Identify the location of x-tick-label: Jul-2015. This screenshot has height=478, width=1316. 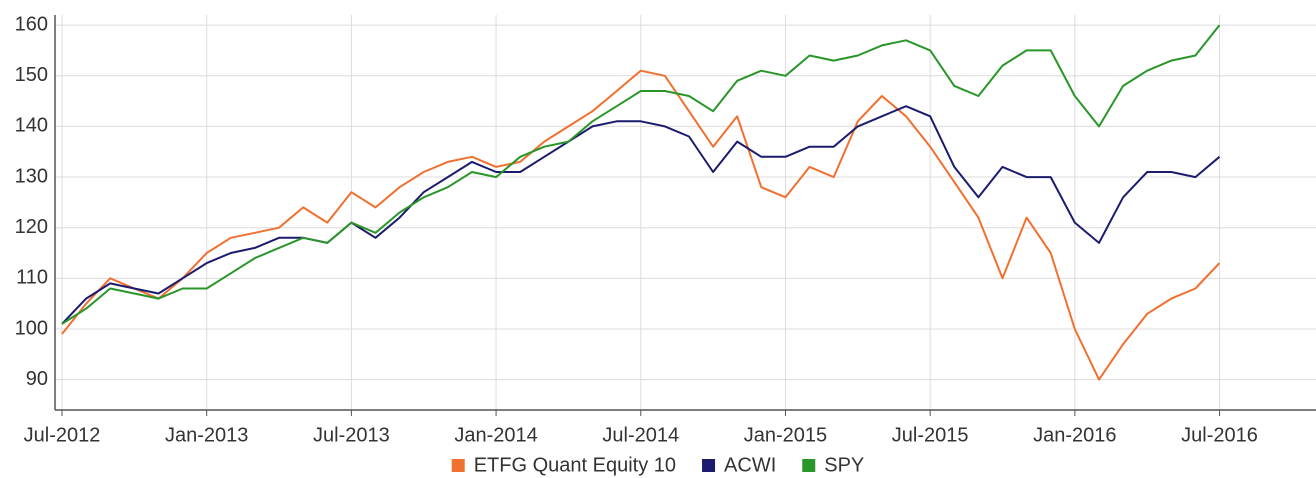
(930, 435).